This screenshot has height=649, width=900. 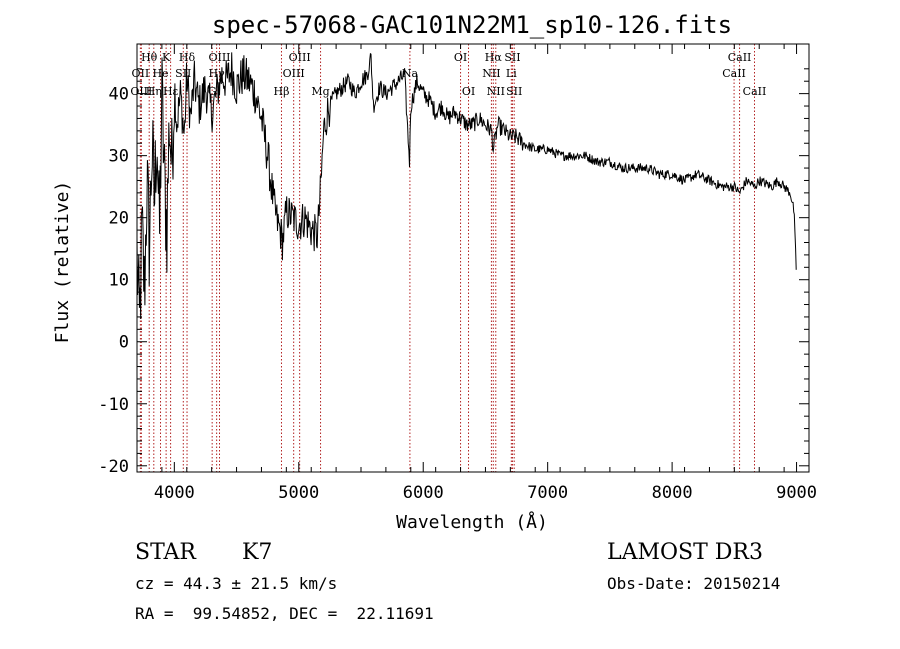 I want to click on y-tick-label: 20, so click(x=119, y=219).